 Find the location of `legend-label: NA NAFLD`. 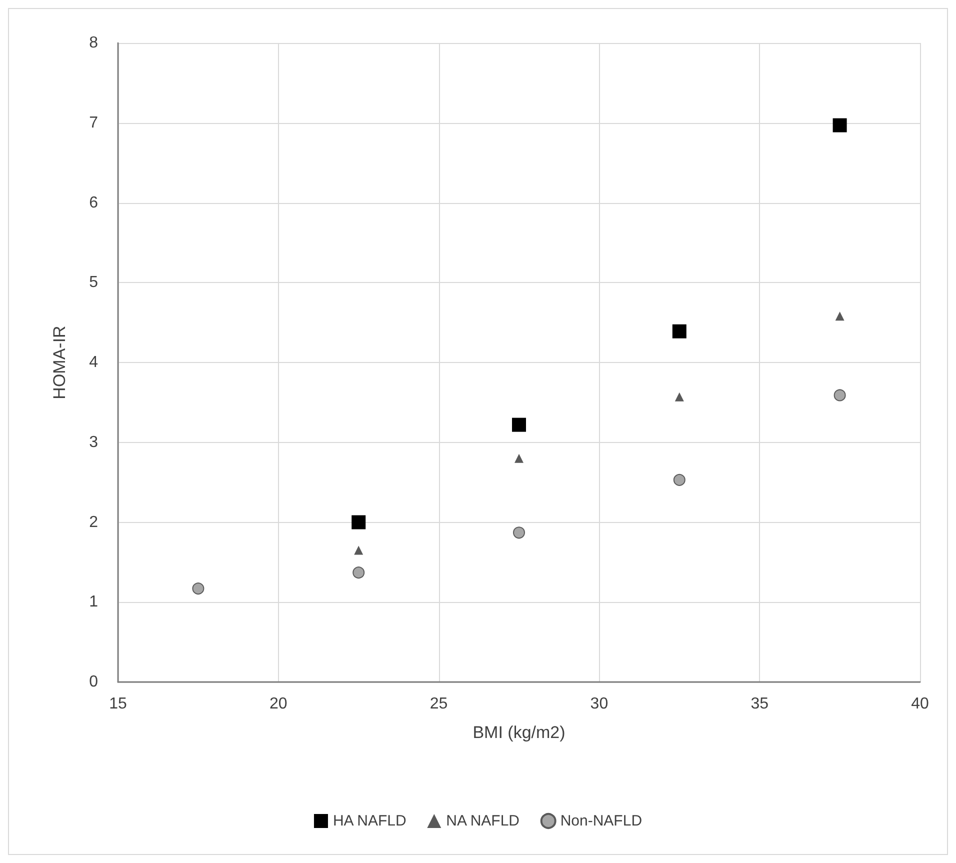

legend-label: NA NAFLD is located at coordinates (483, 821).